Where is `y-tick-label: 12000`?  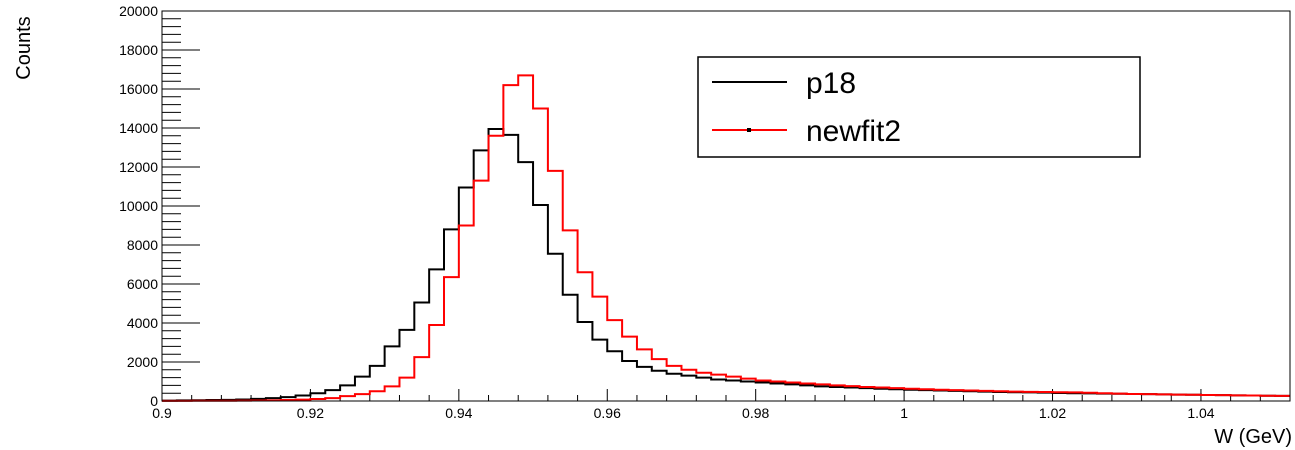 y-tick-label: 12000 is located at coordinates (138, 167).